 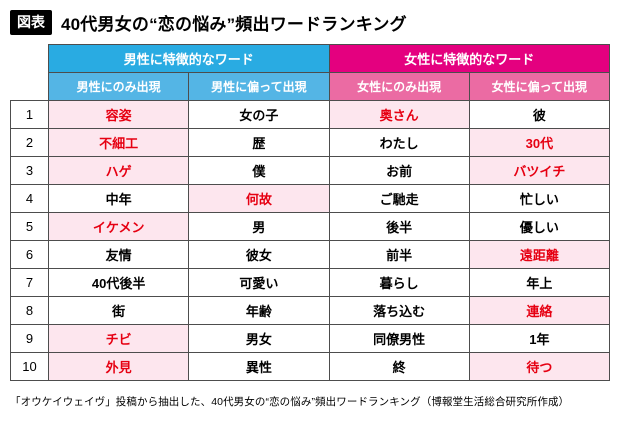 What do you see at coordinates (29, 310) in the screenshot?
I see `rank-cell: 8` at bounding box center [29, 310].